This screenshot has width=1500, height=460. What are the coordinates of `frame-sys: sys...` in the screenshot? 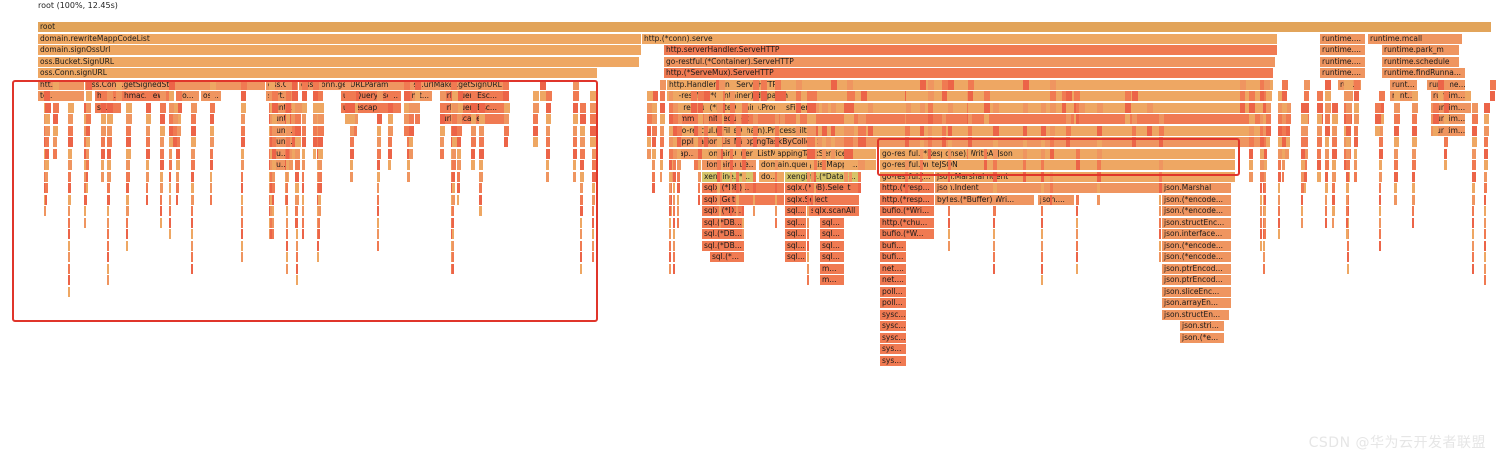 It's located at (893, 349).